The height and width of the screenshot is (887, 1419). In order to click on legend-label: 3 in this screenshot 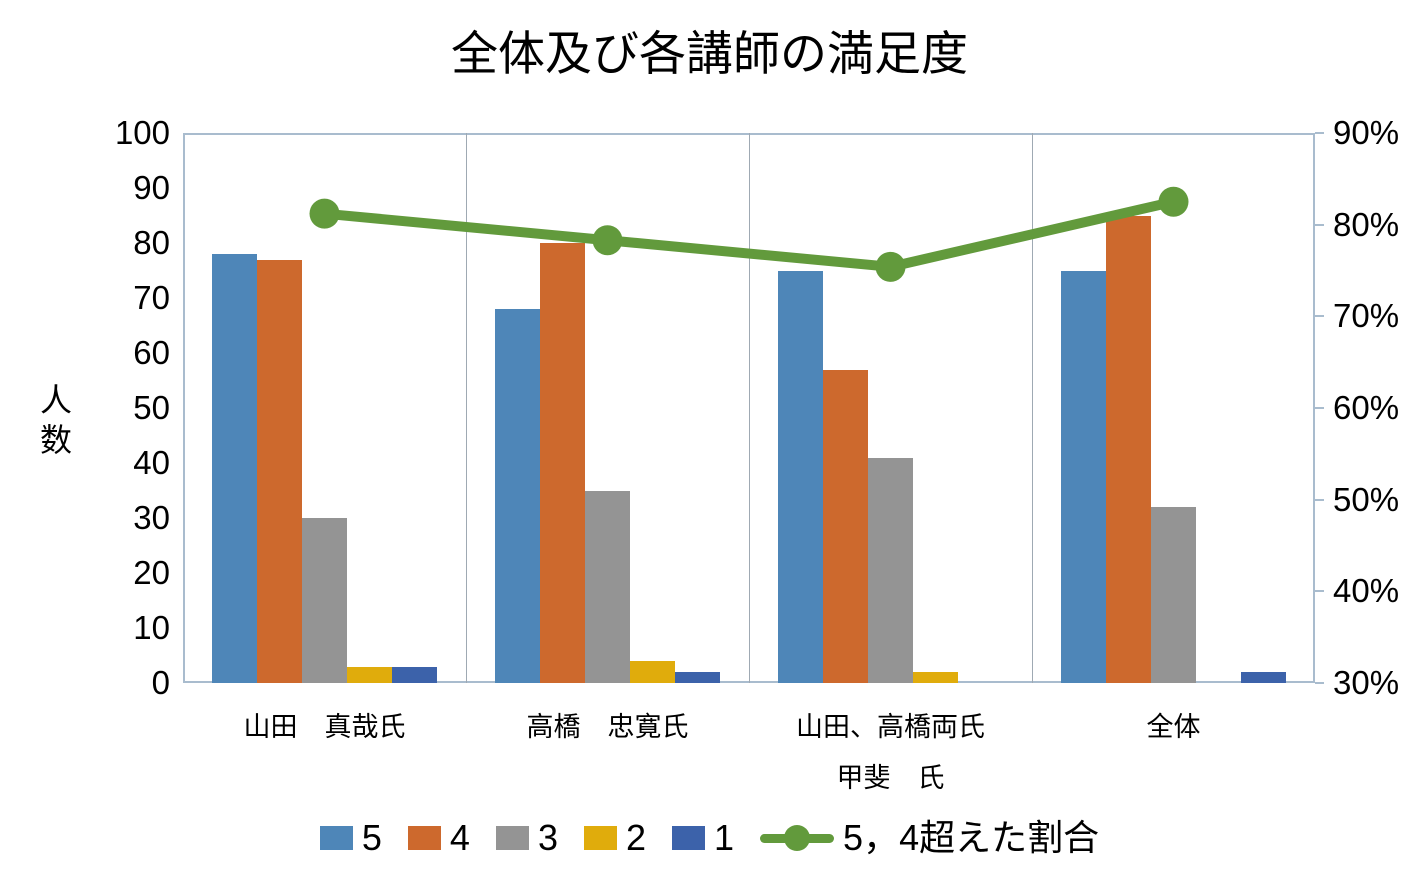, I will do `click(547, 837)`.